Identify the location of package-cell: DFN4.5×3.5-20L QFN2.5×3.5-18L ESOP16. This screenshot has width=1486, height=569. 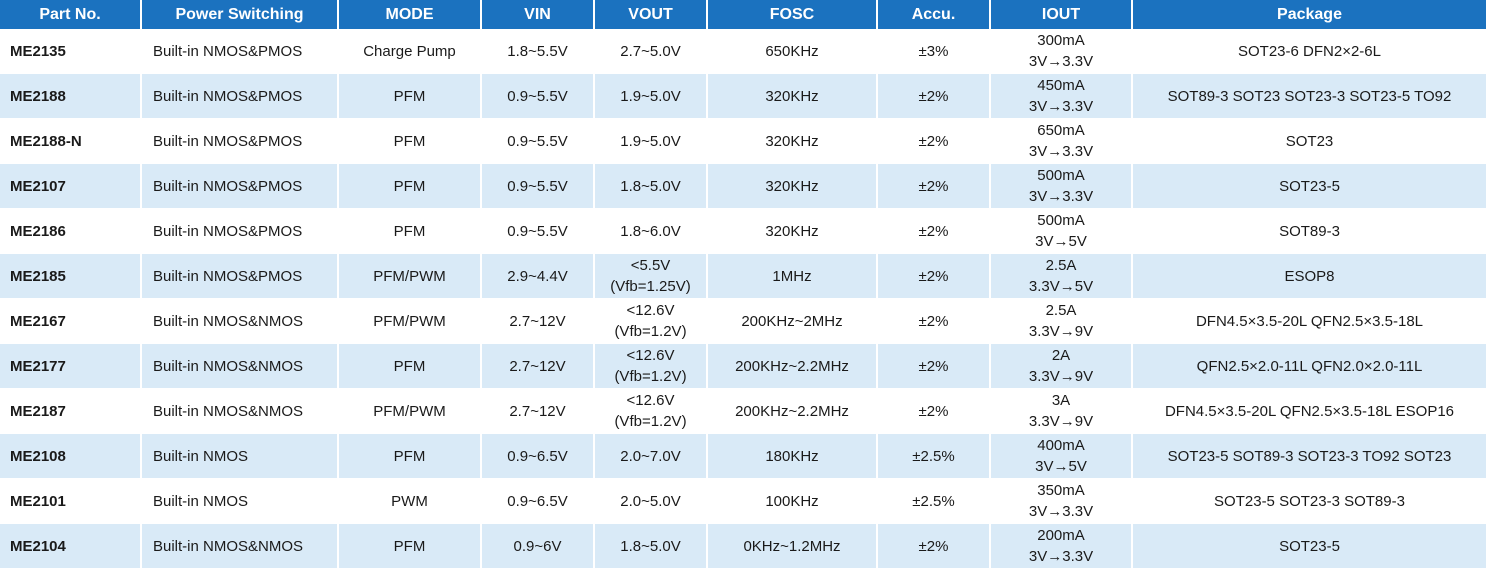
(1309, 411).